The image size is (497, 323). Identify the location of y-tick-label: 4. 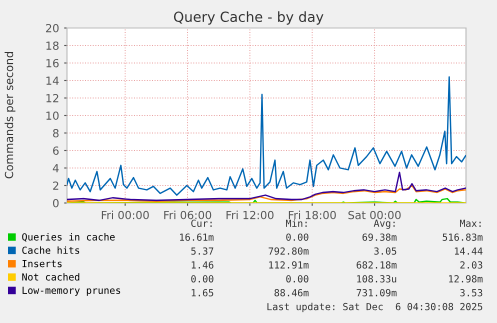
(55, 168).